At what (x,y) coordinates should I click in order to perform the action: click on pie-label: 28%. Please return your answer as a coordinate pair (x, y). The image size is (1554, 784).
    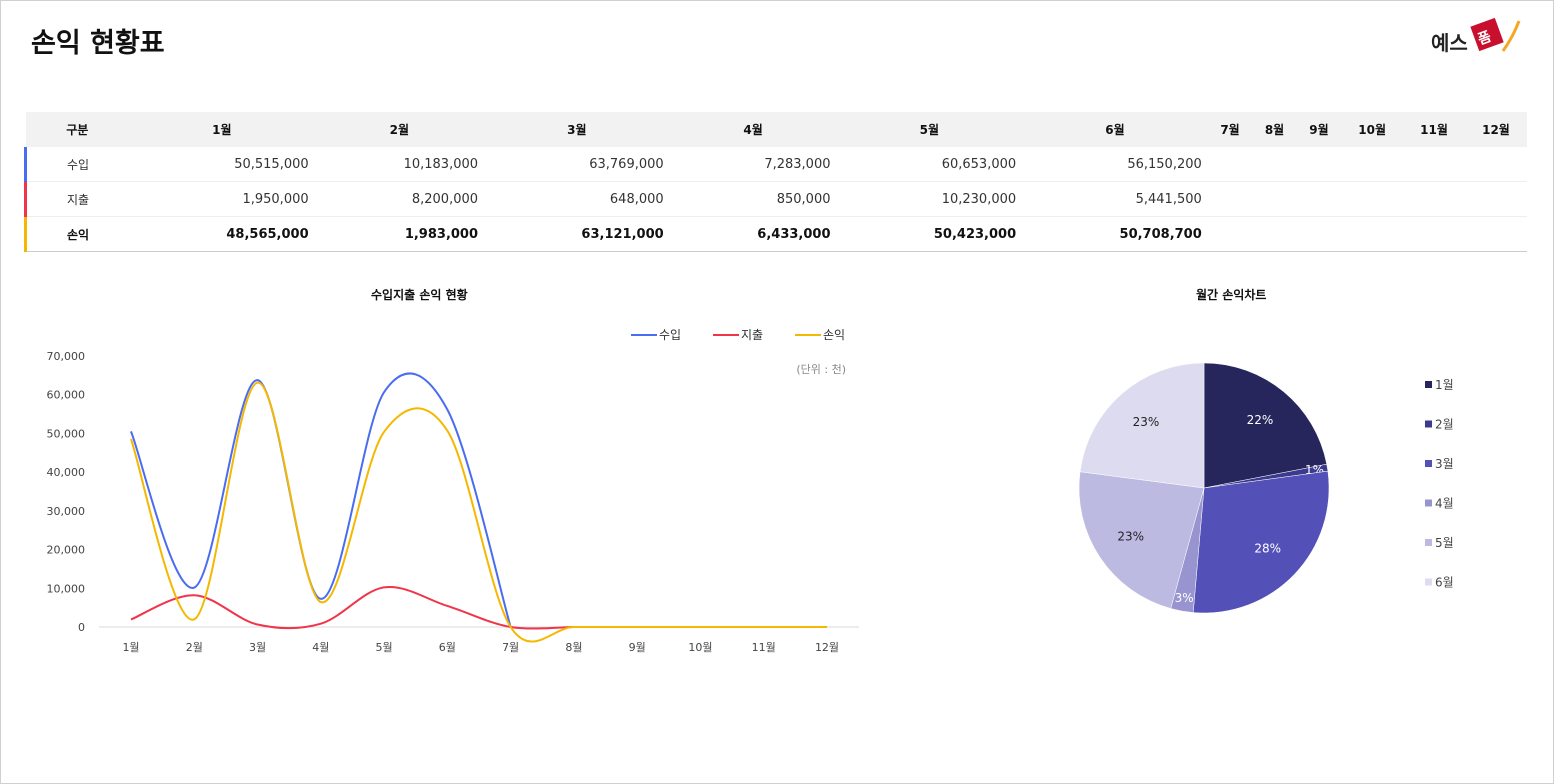
    Looking at the image, I should click on (1267, 549).